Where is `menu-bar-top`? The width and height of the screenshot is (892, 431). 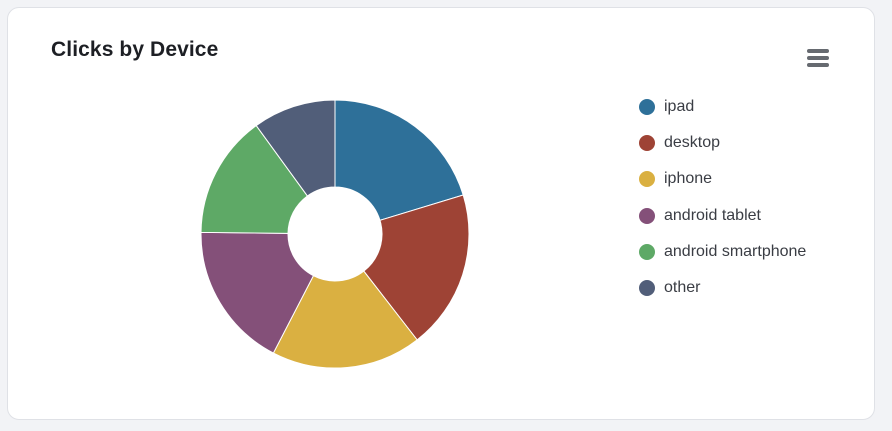
menu-bar-top is located at coordinates (818, 51).